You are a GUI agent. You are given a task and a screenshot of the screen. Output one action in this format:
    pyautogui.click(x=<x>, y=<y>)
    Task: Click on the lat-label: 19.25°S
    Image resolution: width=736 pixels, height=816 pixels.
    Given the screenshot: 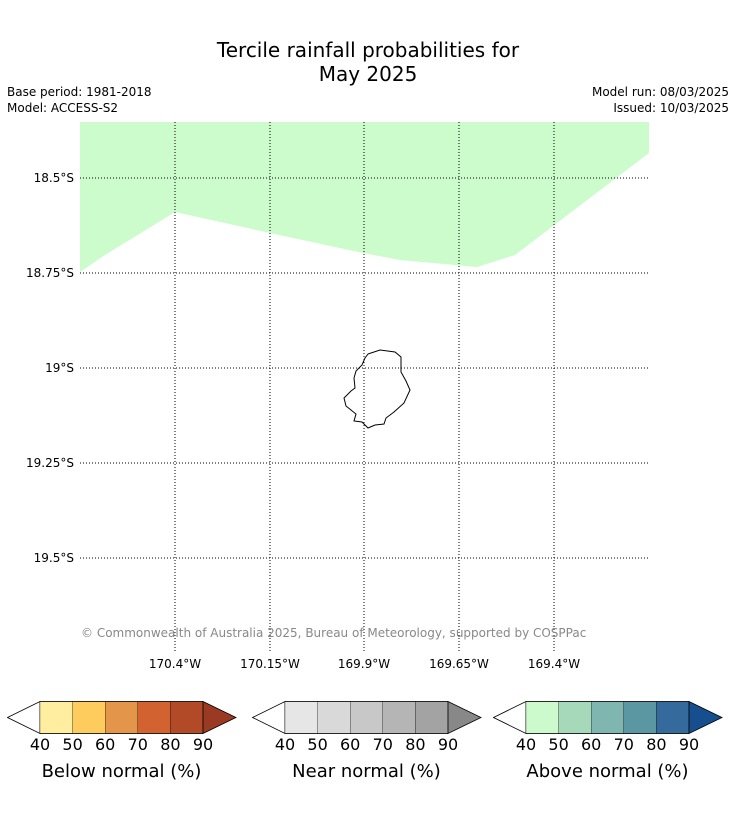 What is the action you would take?
    pyautogui.click(x=50, y=463)
    